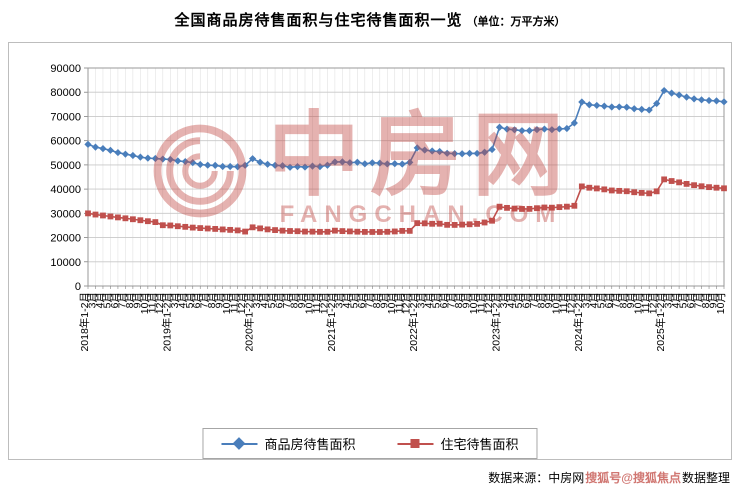  What do you see at coordinates (65, 69) in the screenshot?
I see `svg-text: 90000` at bounding box center [65, 69].